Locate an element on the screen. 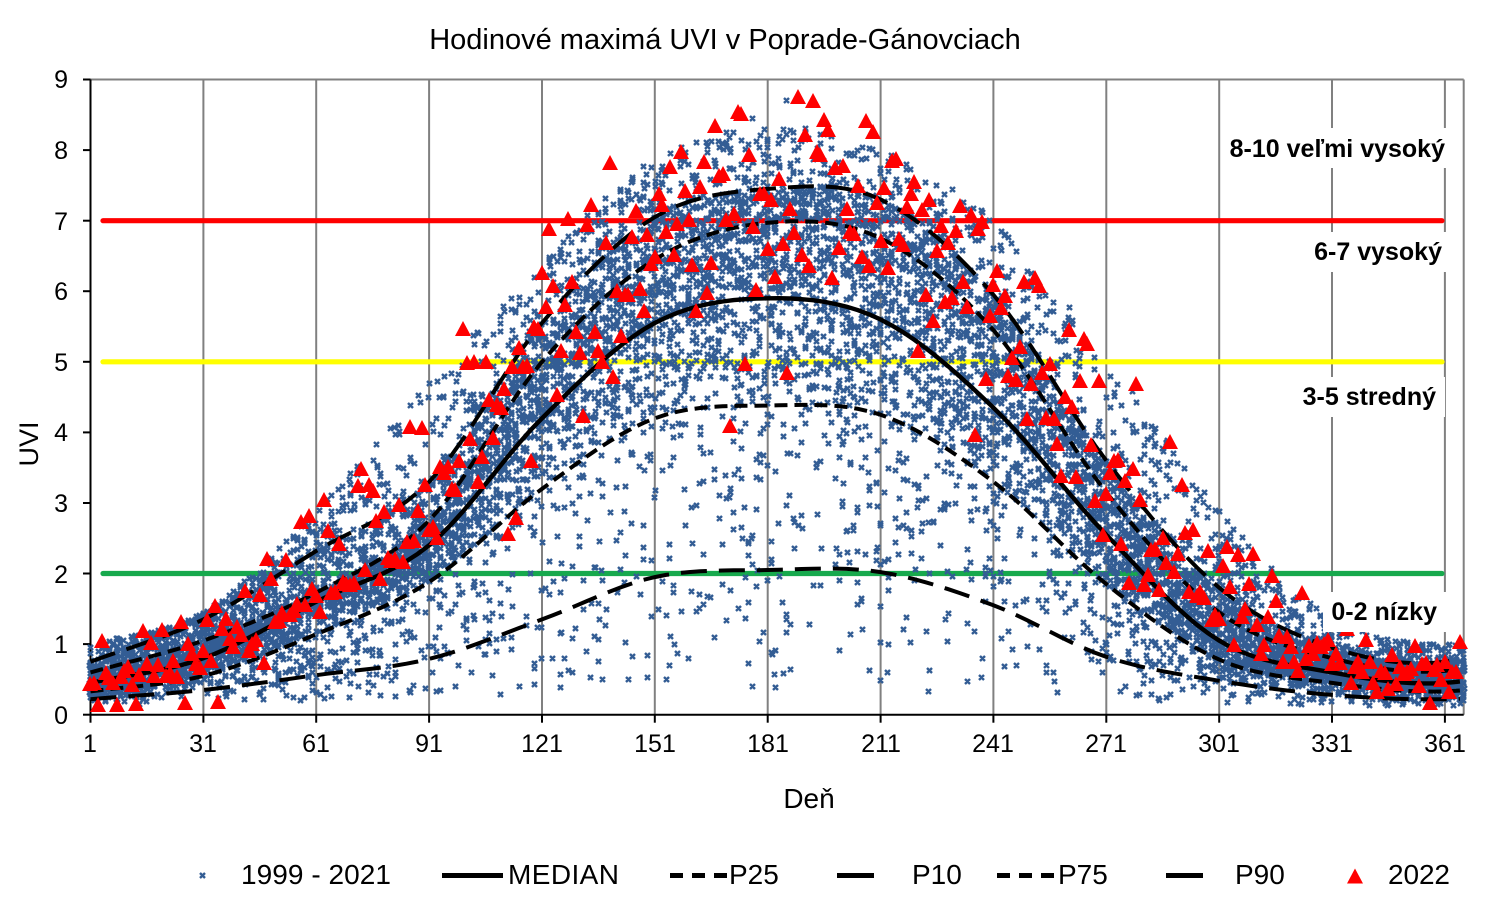 The height and width of the screenshot is (922, 1508). svg-text: P10 is located at coordinates (937, 874).